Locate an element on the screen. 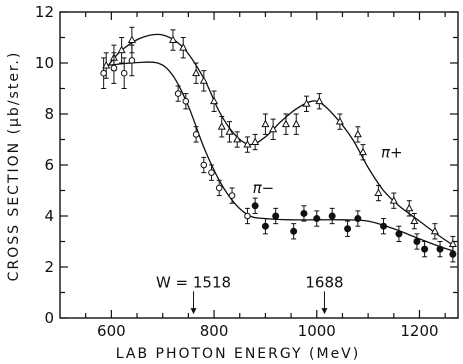 This screenshot has height=364, width=463. x-tick-label: 1000 is located at coordinates (317, 331).